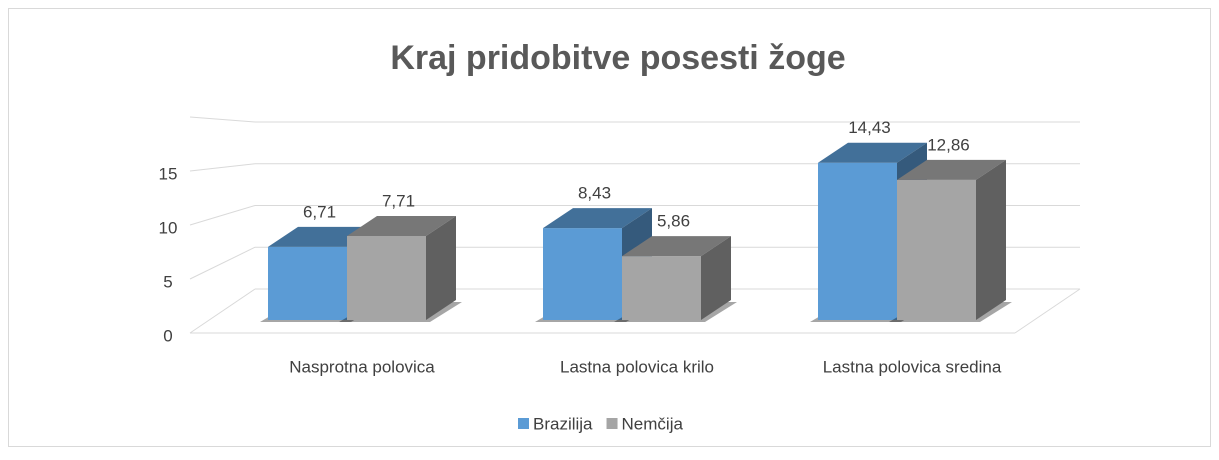  I want to click on floor-edge, so click(1047, 311).